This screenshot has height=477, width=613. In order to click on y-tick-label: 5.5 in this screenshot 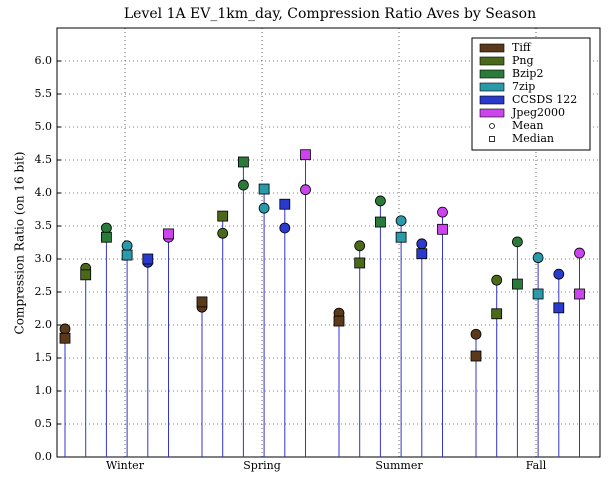, I will do `click(44, 93)`.